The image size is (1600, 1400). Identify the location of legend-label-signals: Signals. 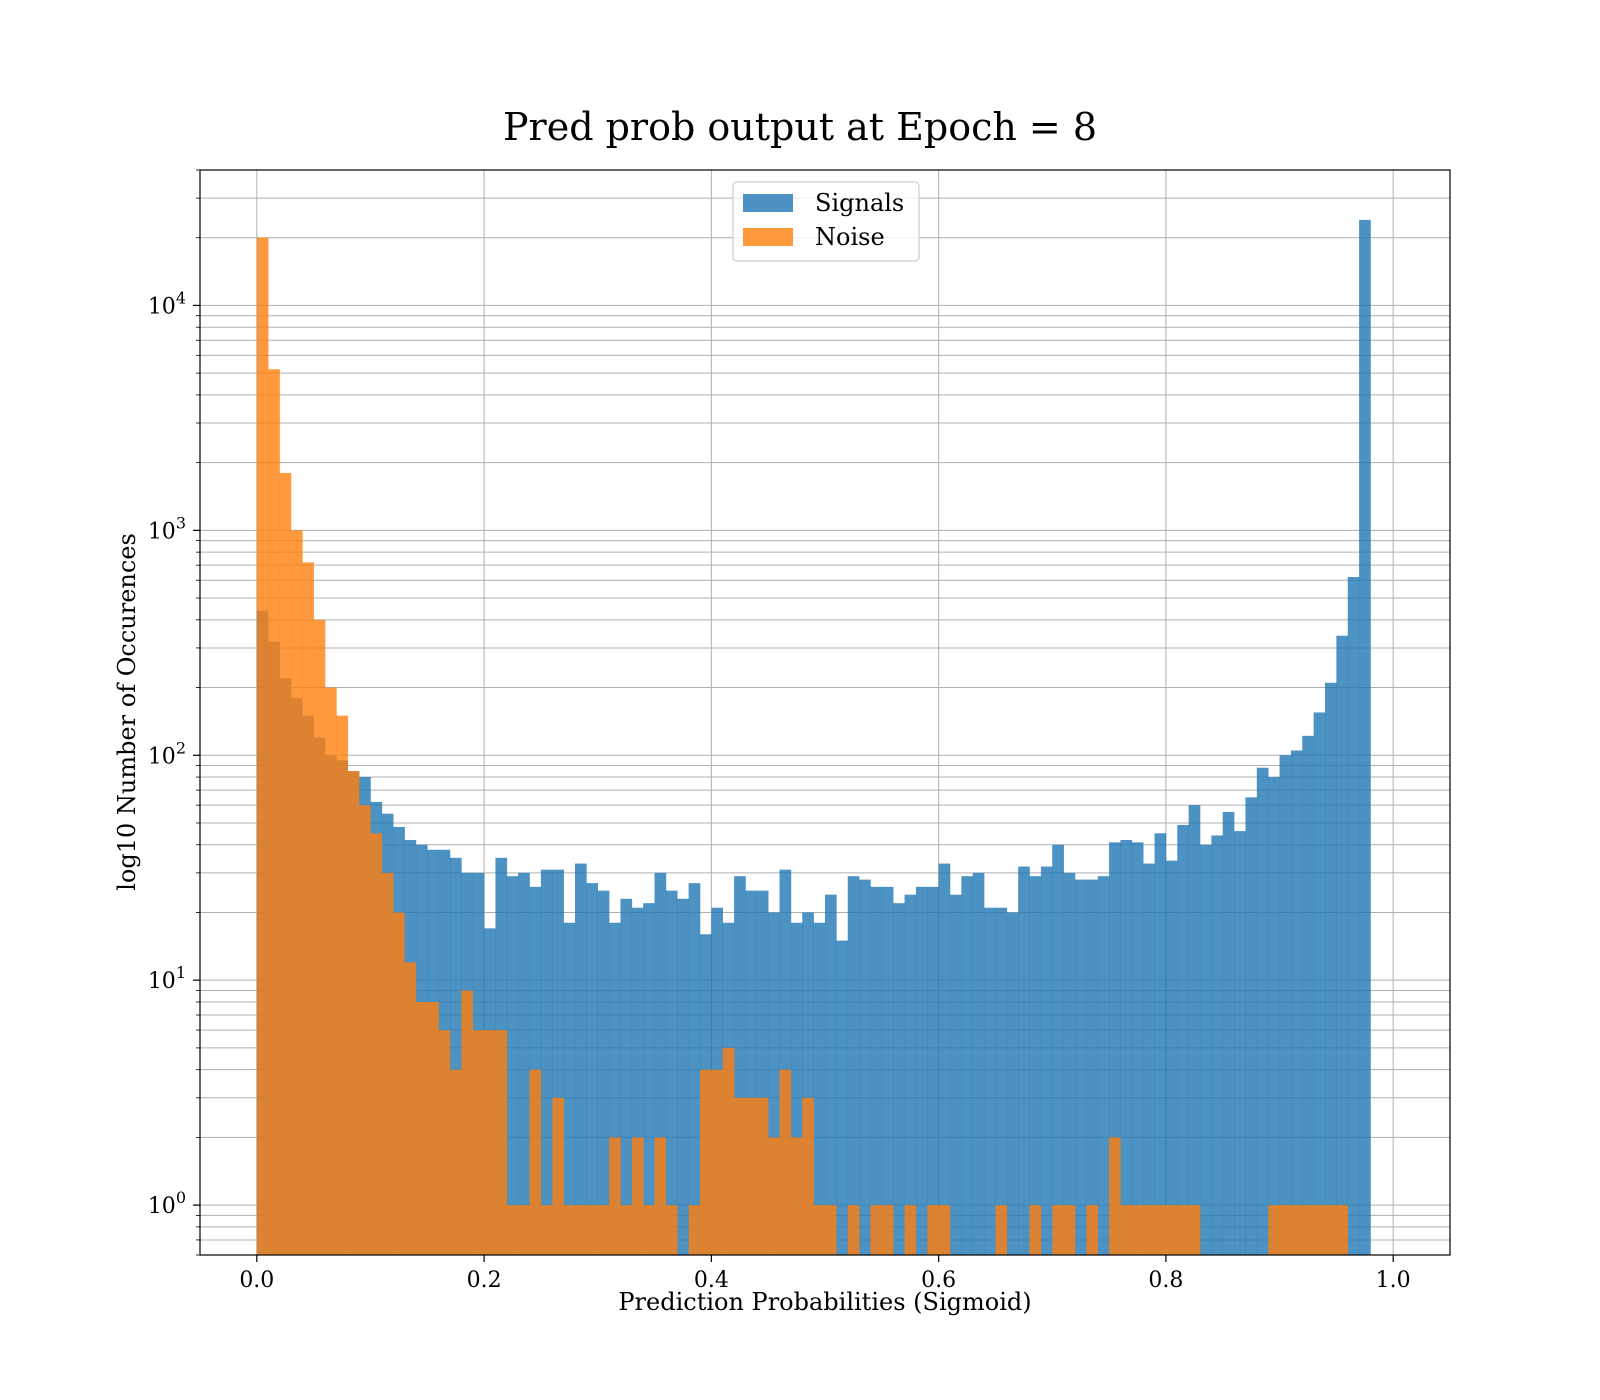
(859, 203).